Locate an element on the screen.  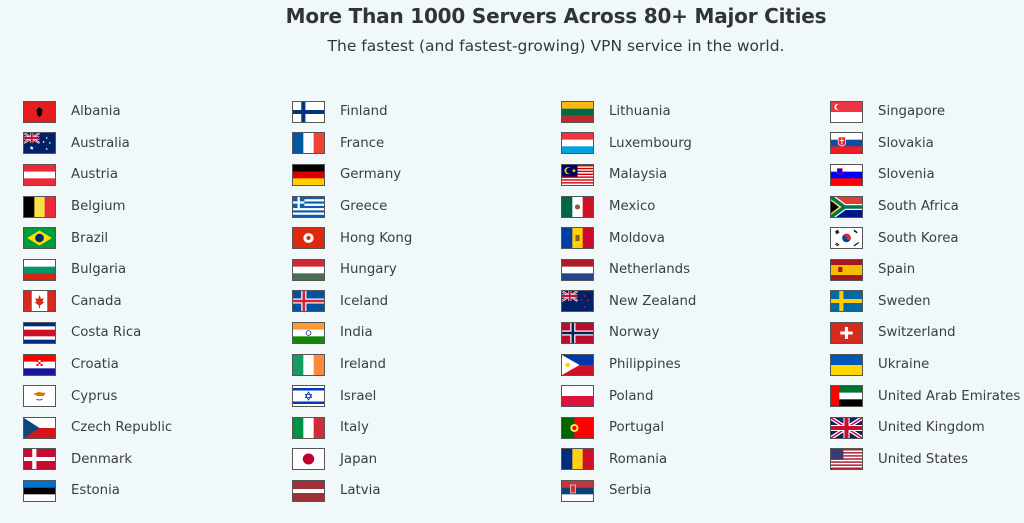
singapore-flag-icon is located at coordinates (846, 111).